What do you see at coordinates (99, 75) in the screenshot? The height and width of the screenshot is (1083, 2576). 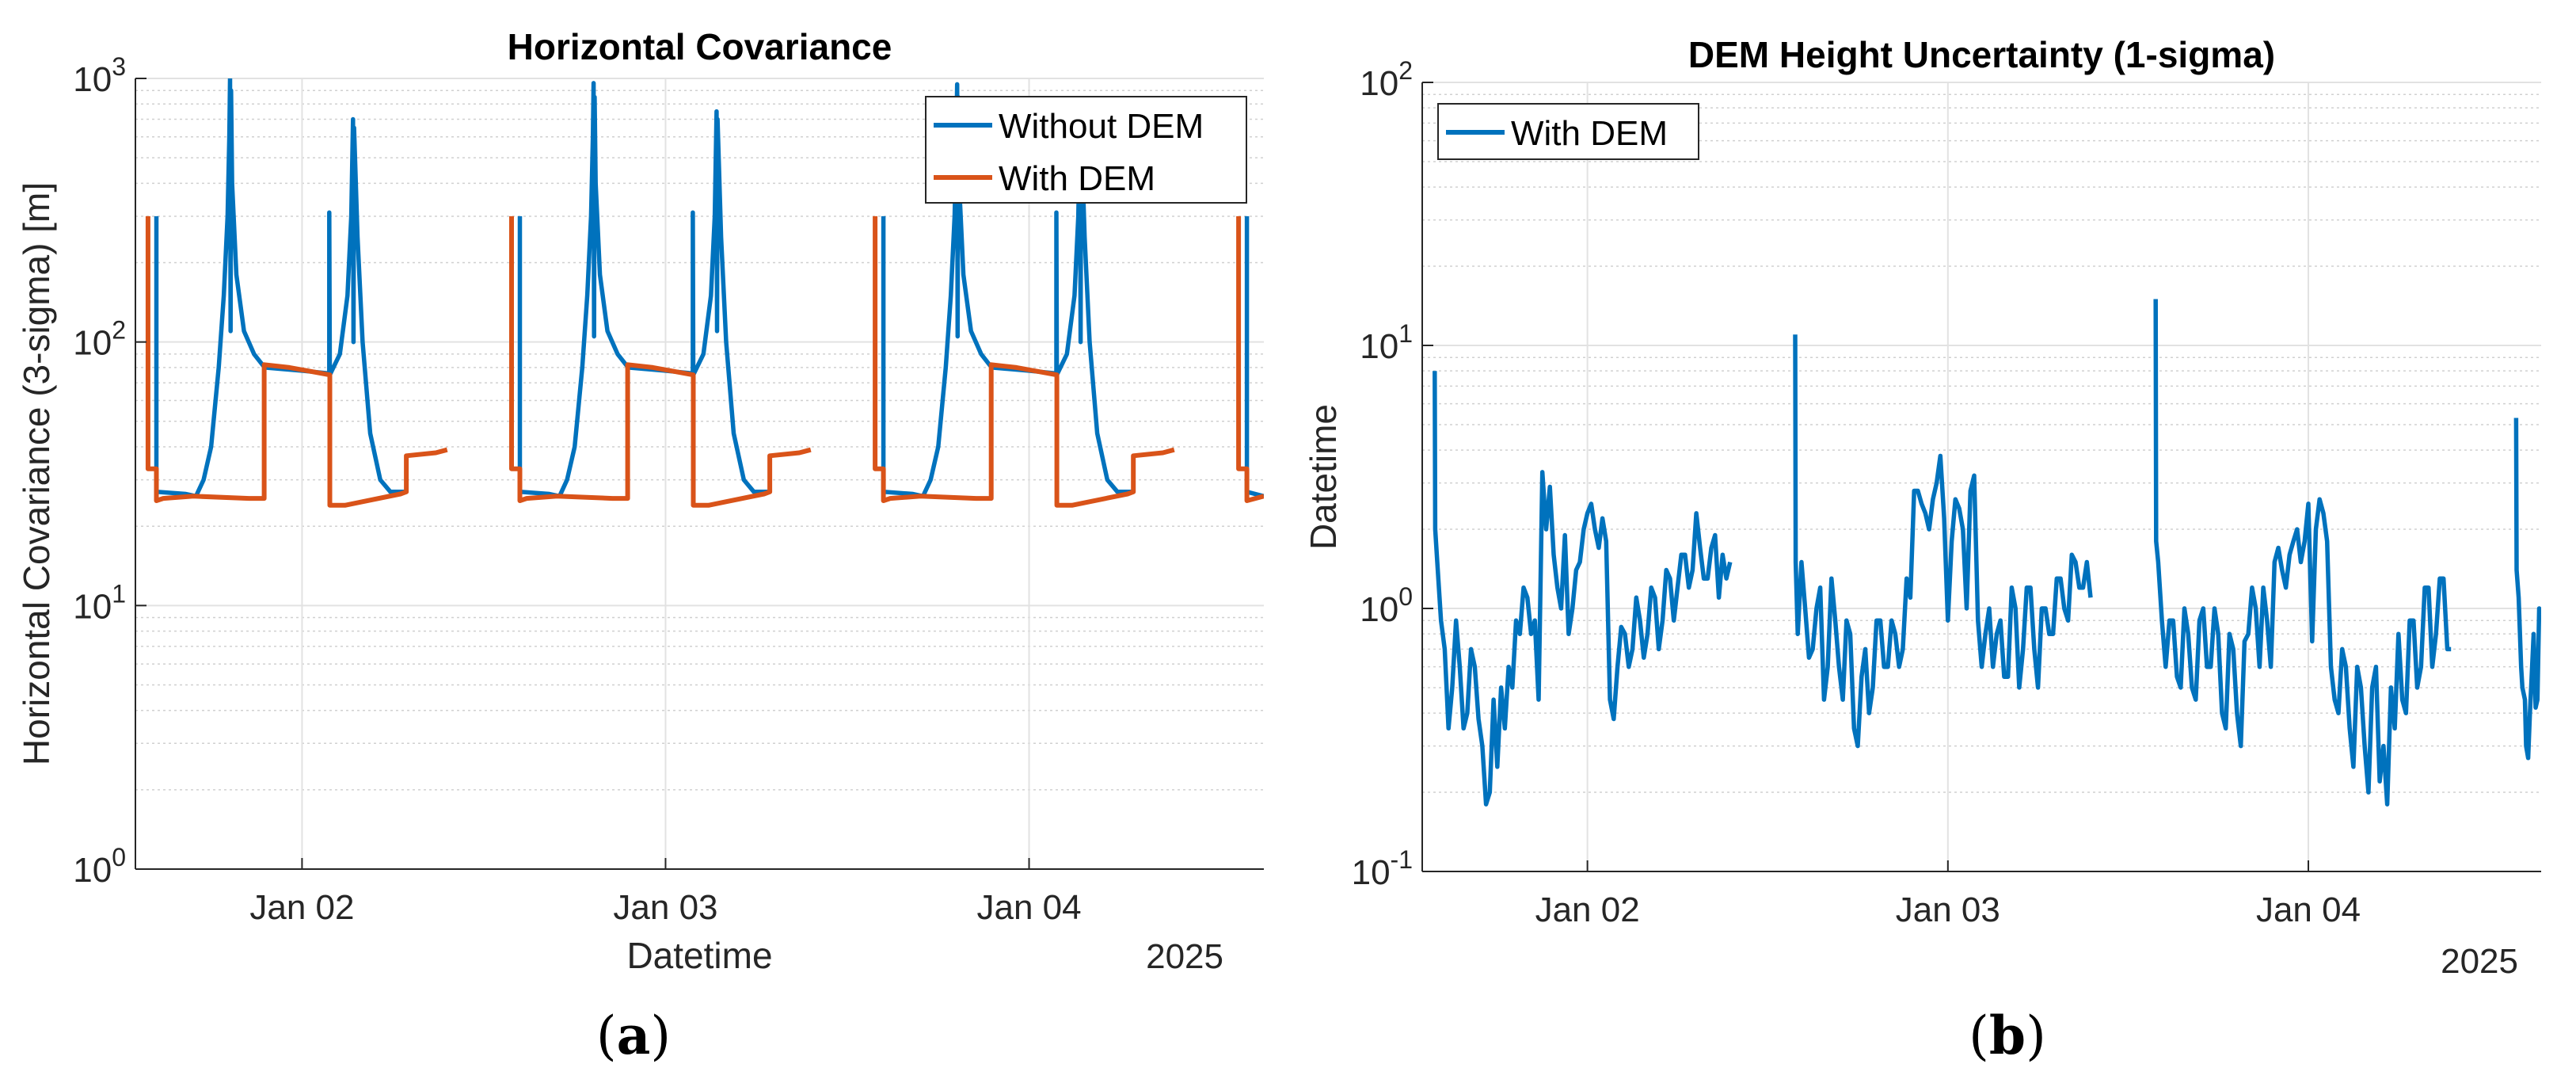 I see `y-tick-label: 10³` at bounding box center [99, 75].